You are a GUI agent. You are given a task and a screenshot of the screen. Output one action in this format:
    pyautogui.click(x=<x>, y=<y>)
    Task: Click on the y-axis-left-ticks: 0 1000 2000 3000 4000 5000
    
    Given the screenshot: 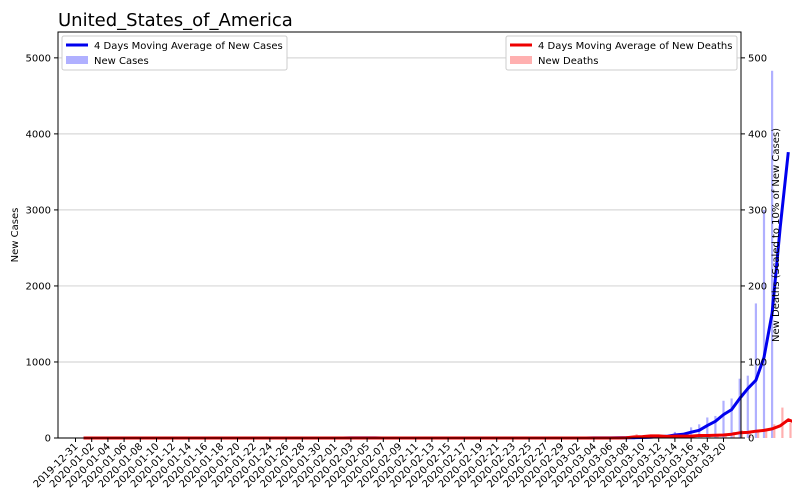 What is the action you would take?
    pyautogui.click(x=42, y=249)
    